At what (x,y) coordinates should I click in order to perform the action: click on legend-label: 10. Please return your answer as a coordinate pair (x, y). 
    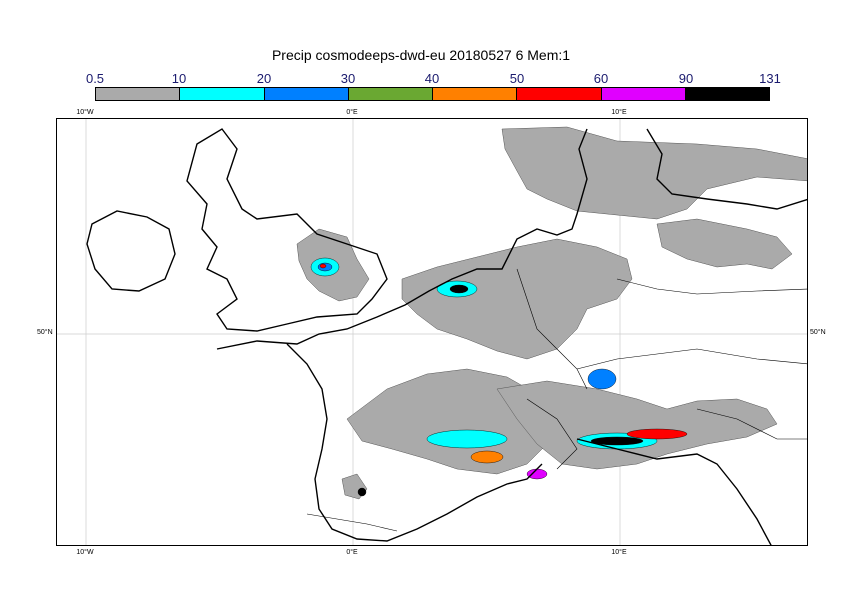
    Looking at the image, I should click on (179, 78).